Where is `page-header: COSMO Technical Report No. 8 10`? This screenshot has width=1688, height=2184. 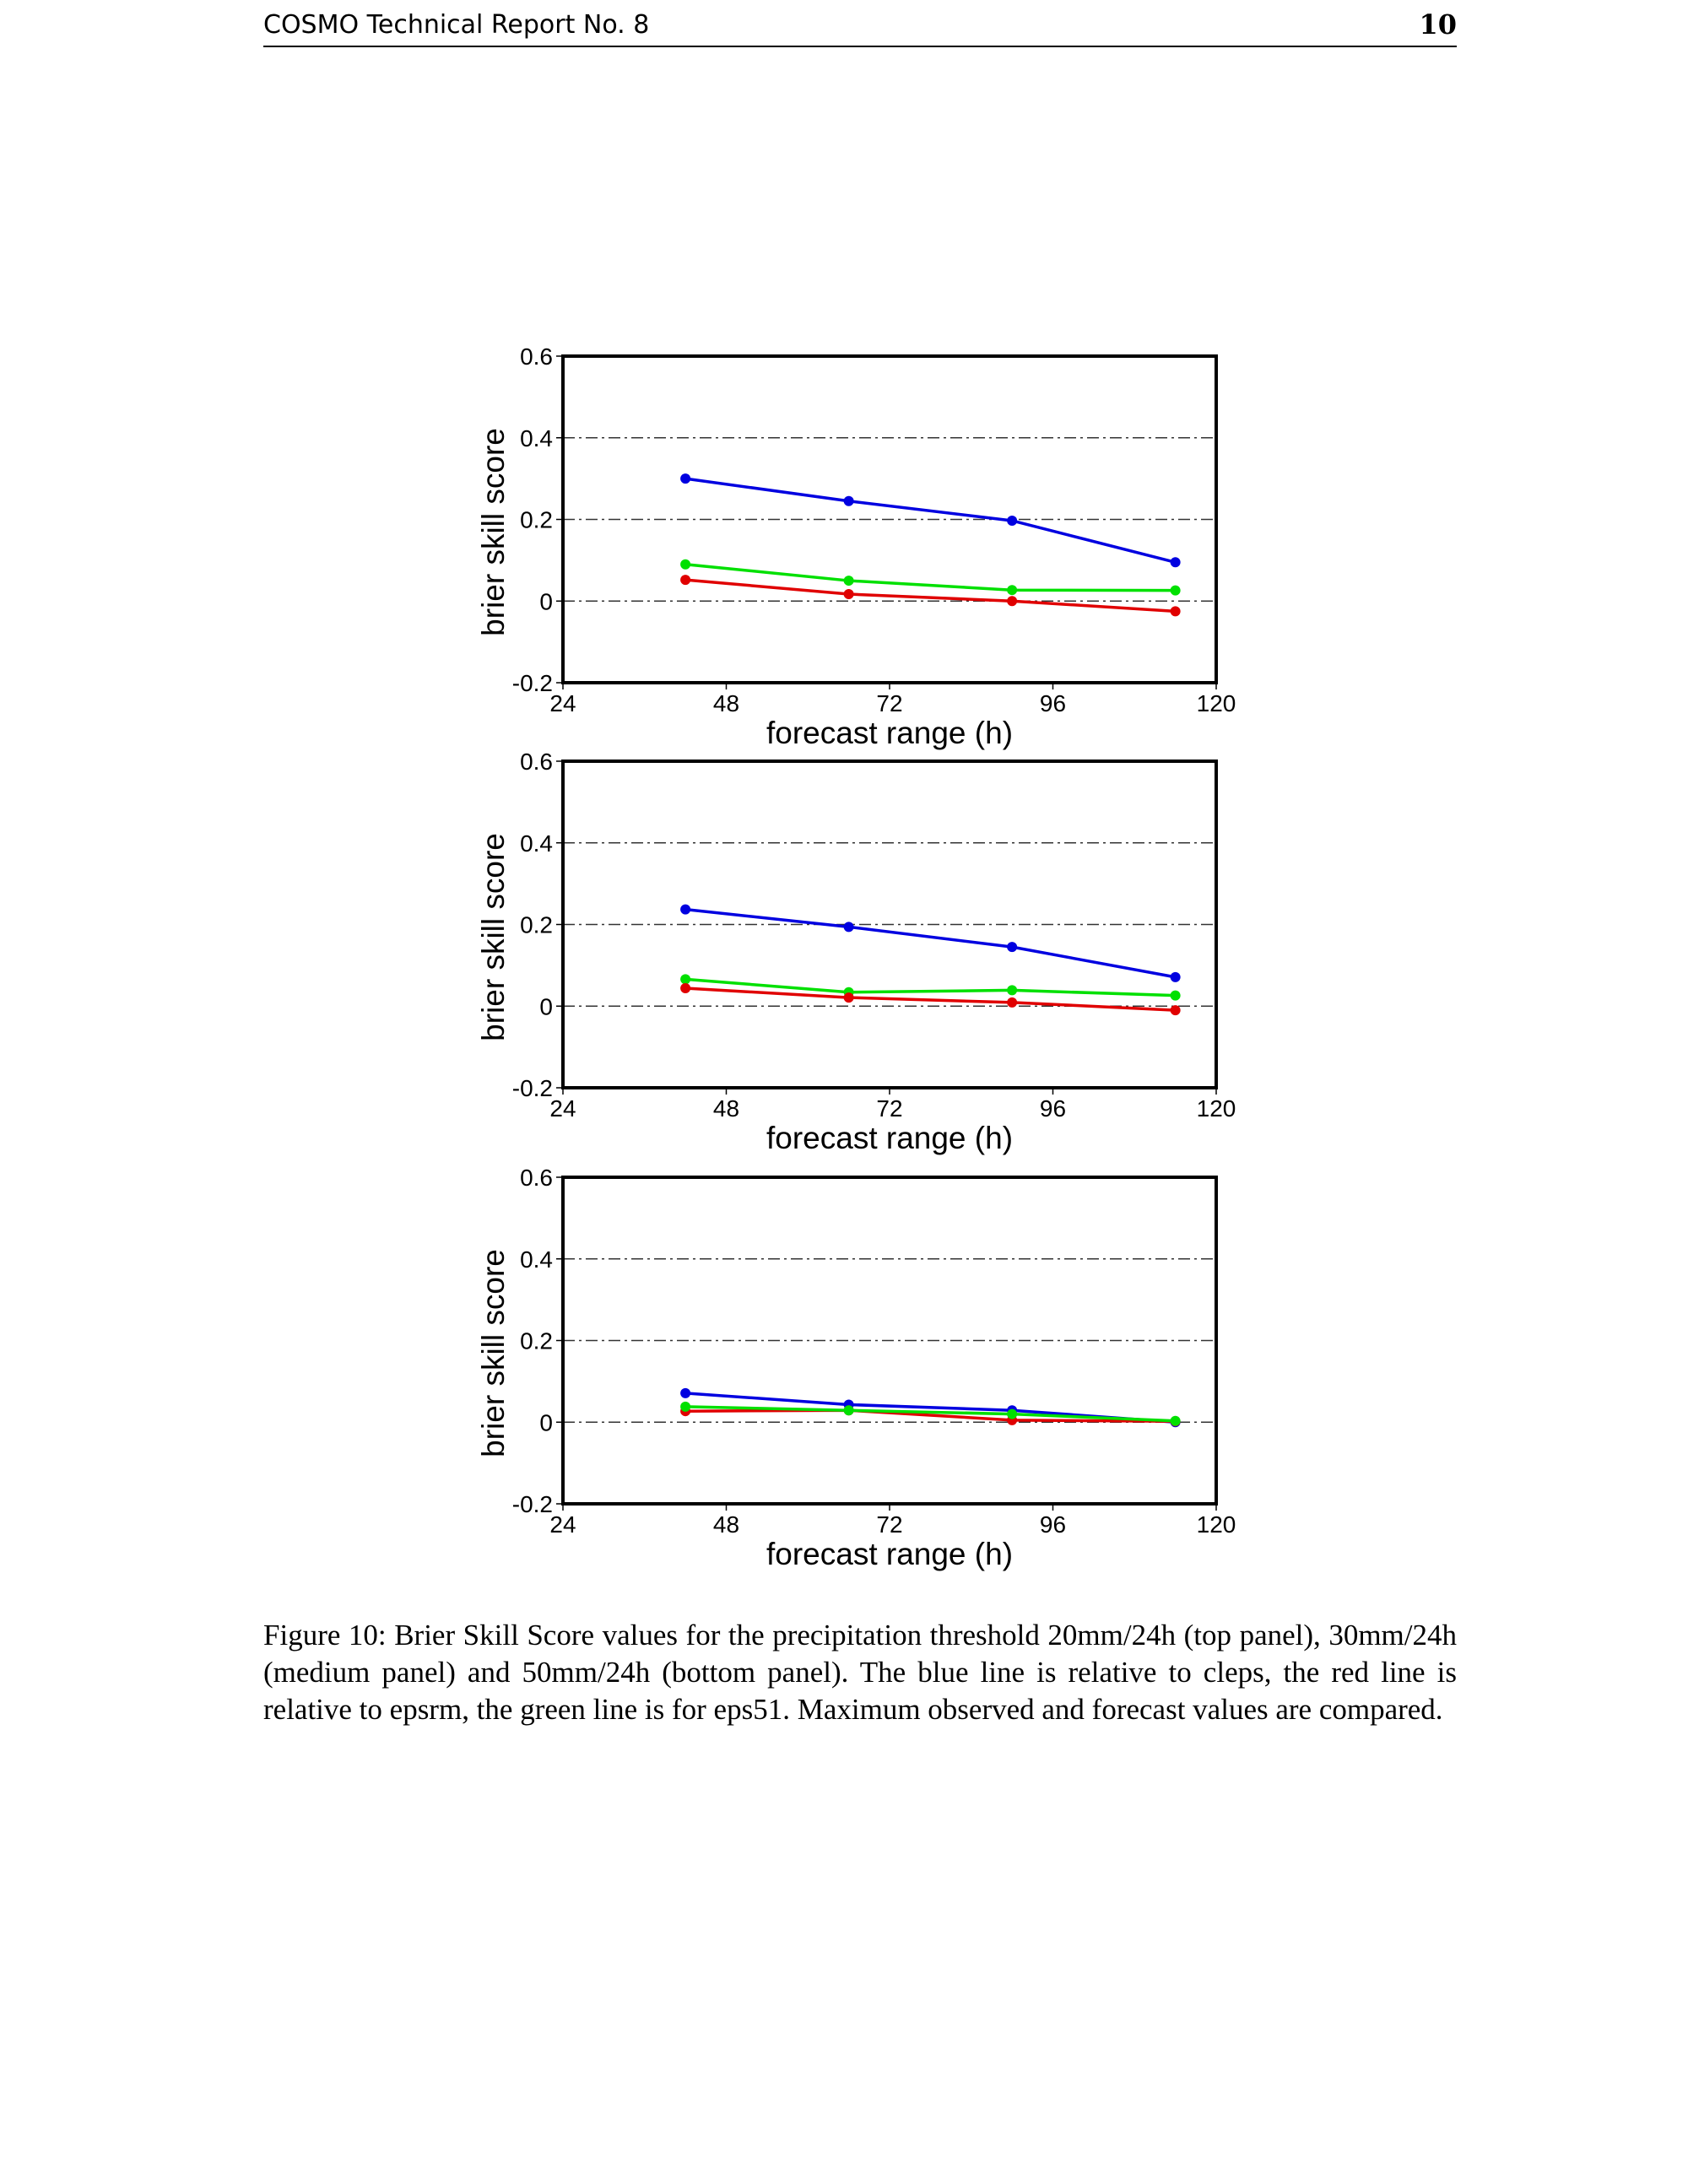
page-header: COSMO Technical Report No. 8 10 is located at coordinates (860, 27).